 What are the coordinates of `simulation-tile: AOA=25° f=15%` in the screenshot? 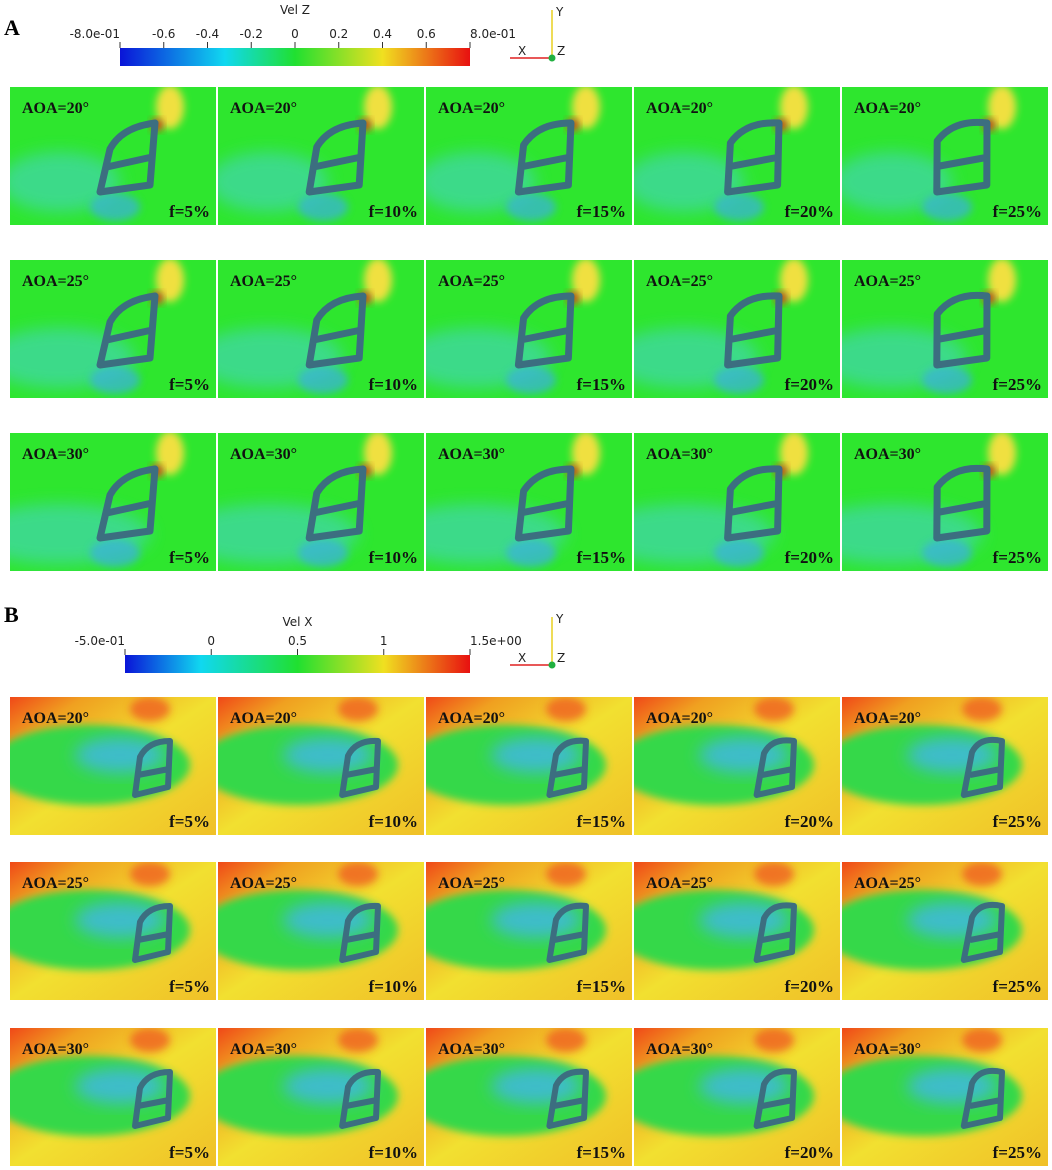 It's located at (529, 329).